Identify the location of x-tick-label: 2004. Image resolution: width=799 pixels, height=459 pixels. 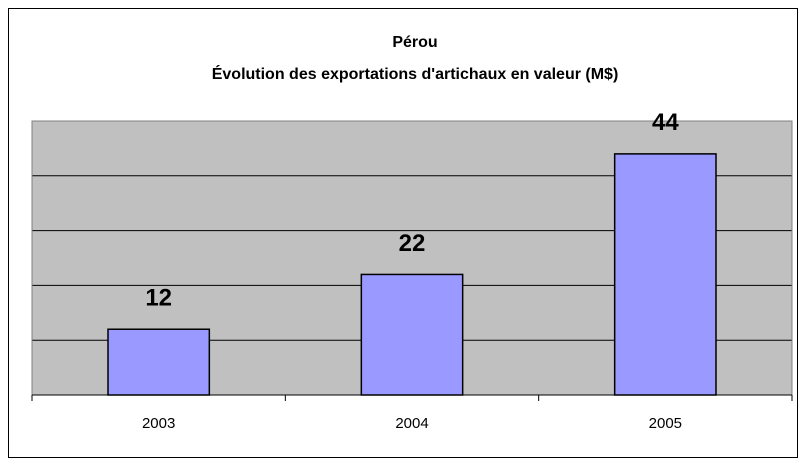
(411, 423).